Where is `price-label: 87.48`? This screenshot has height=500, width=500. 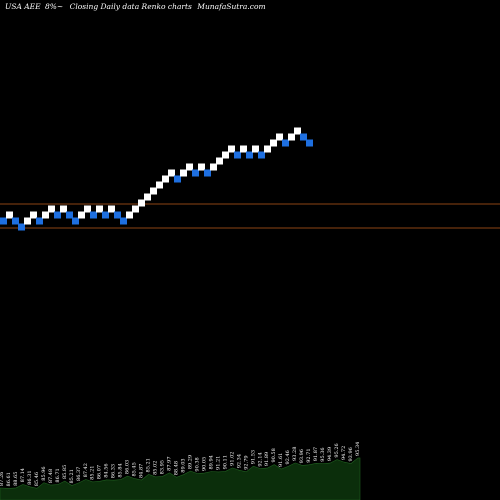 price-label: 87.48 is located at coordinates (51, 476).